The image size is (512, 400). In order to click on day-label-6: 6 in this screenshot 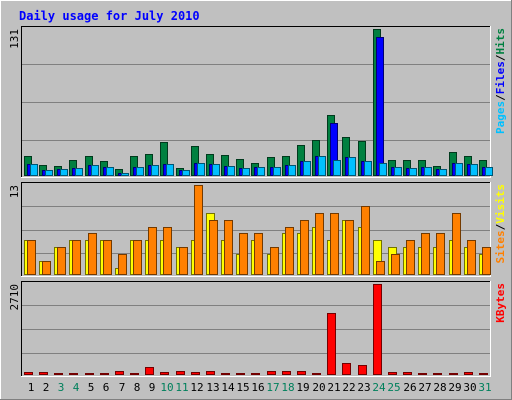, I will do `click(106, 387)`.